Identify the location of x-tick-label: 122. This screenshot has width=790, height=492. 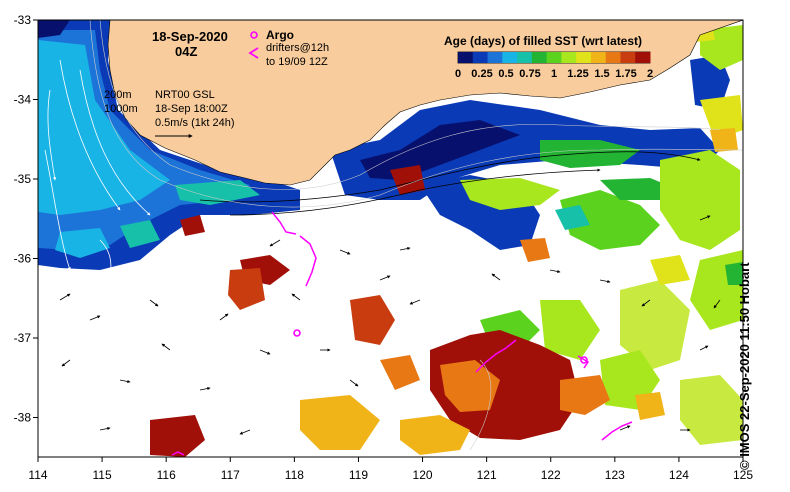
(551, 475).